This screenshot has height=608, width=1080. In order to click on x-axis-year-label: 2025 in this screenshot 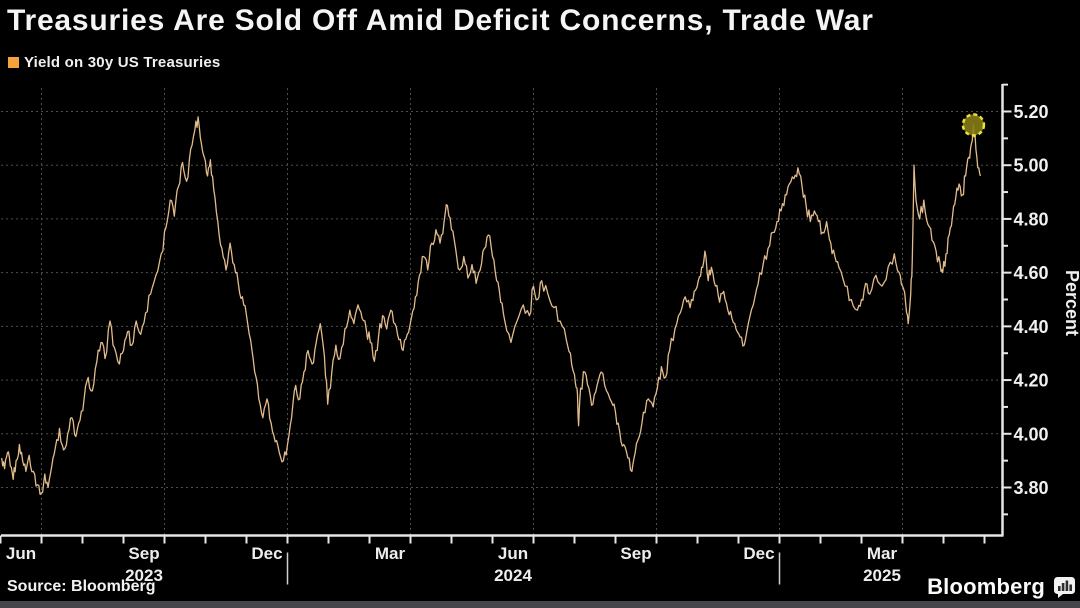, I will do `click(882, 575)`.